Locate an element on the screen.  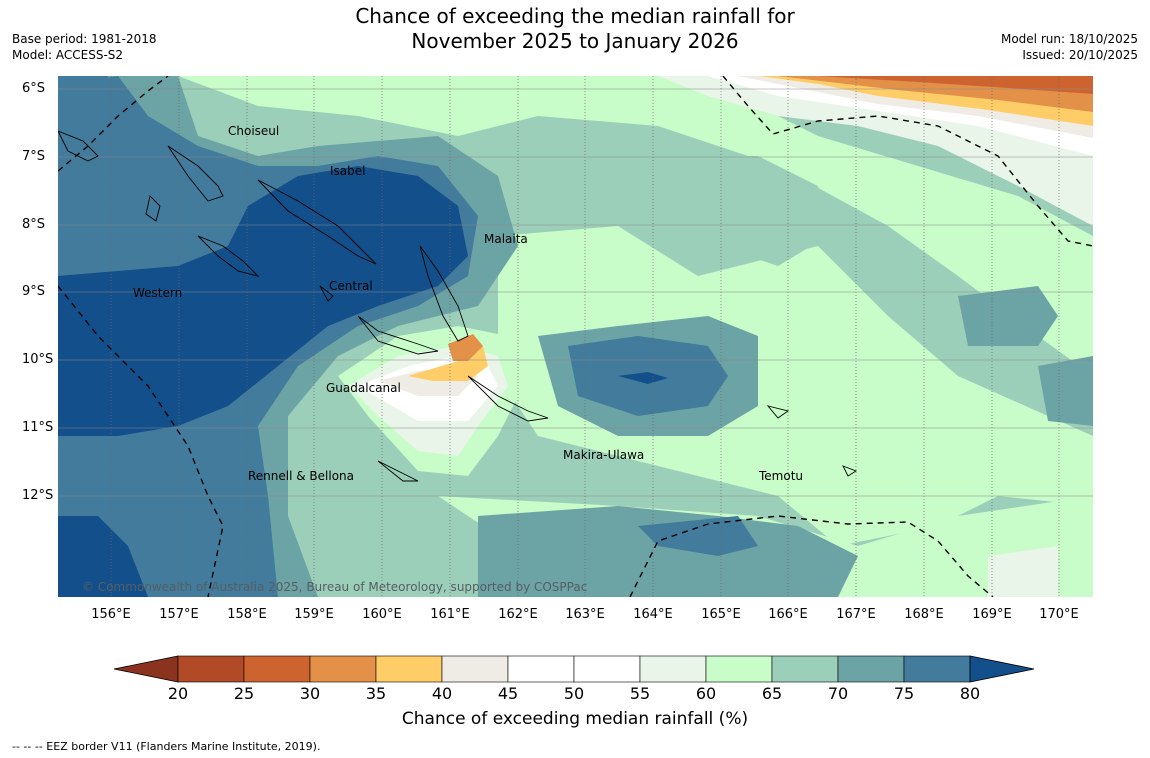
rennell-island is located at coordinates (398, 471).